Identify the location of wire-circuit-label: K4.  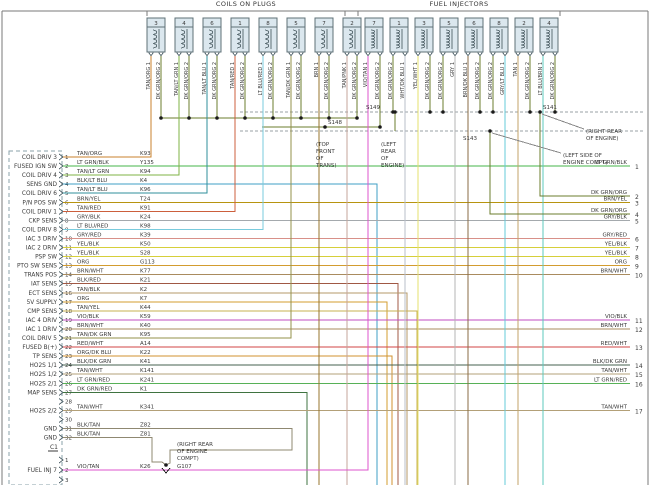
(144, 181).